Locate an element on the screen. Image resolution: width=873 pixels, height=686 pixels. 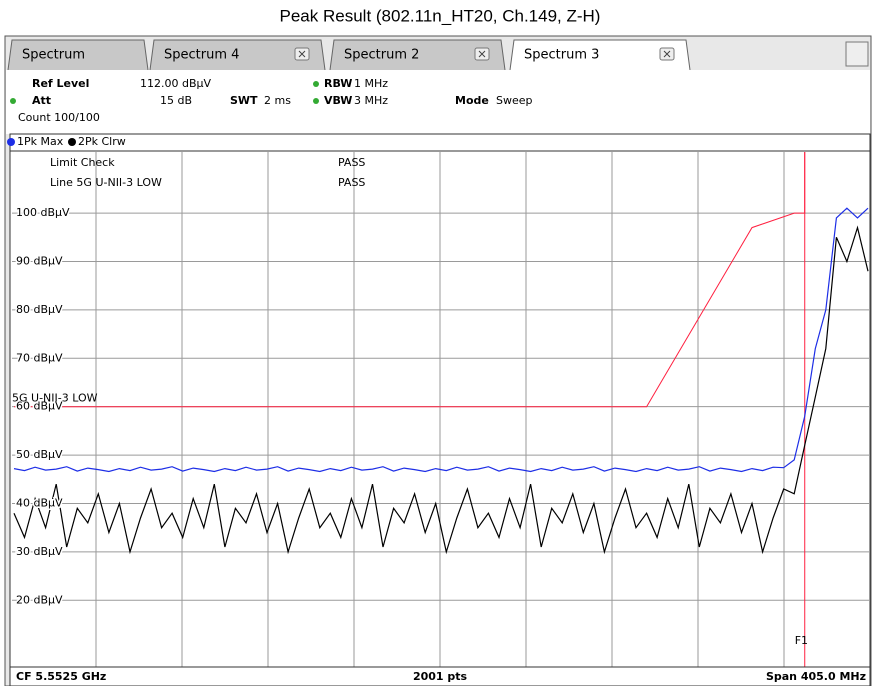
ref-value: 112.00 dBµV is located at coordinates (176, 83).